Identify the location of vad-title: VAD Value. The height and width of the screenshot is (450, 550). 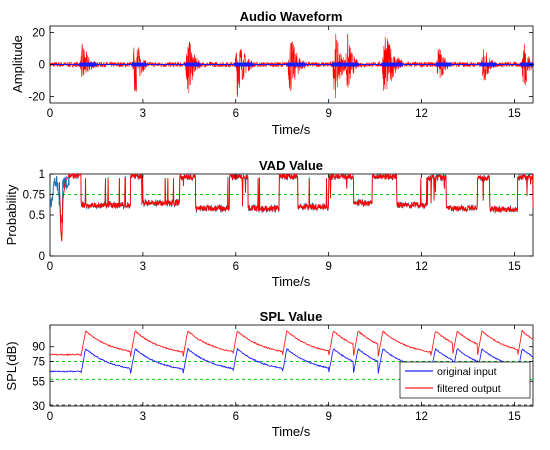
(291, 165).